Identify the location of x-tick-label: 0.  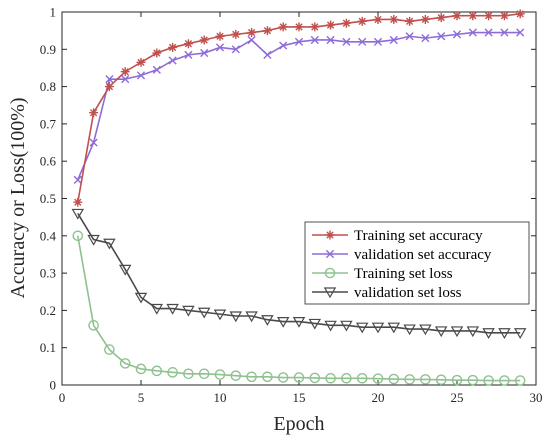
(62, 397).